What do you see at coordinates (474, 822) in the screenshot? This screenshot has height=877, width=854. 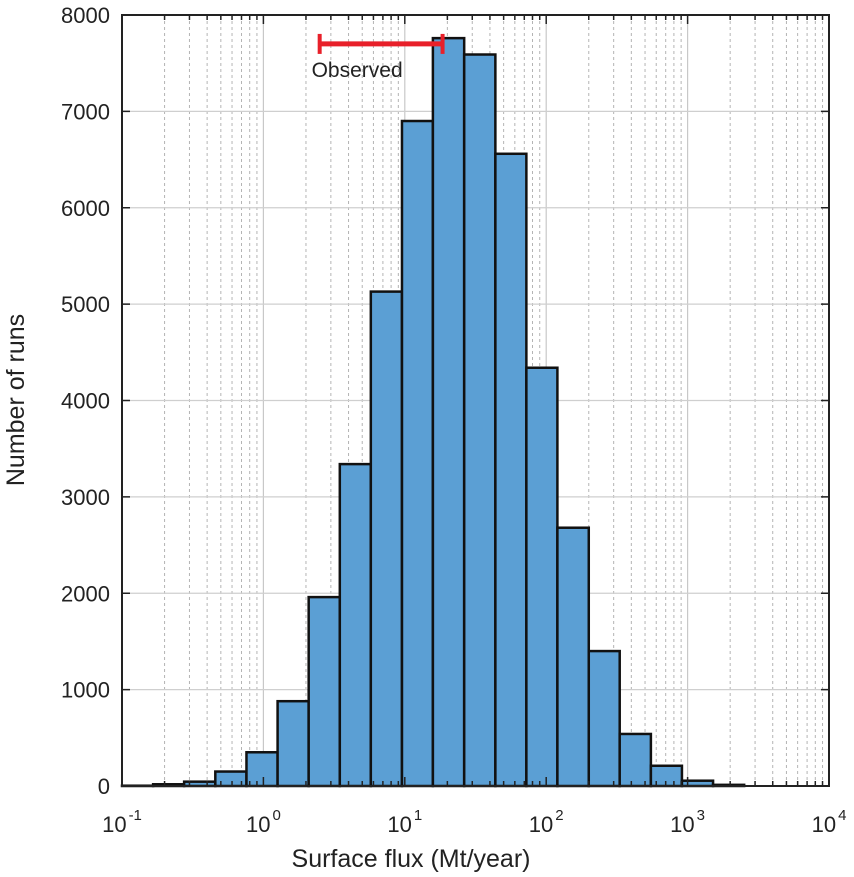 I see `x-tick-labels: 10 -1 10 0 10 1 10 2 10 3 10 4` at bounding box center [474, 822].